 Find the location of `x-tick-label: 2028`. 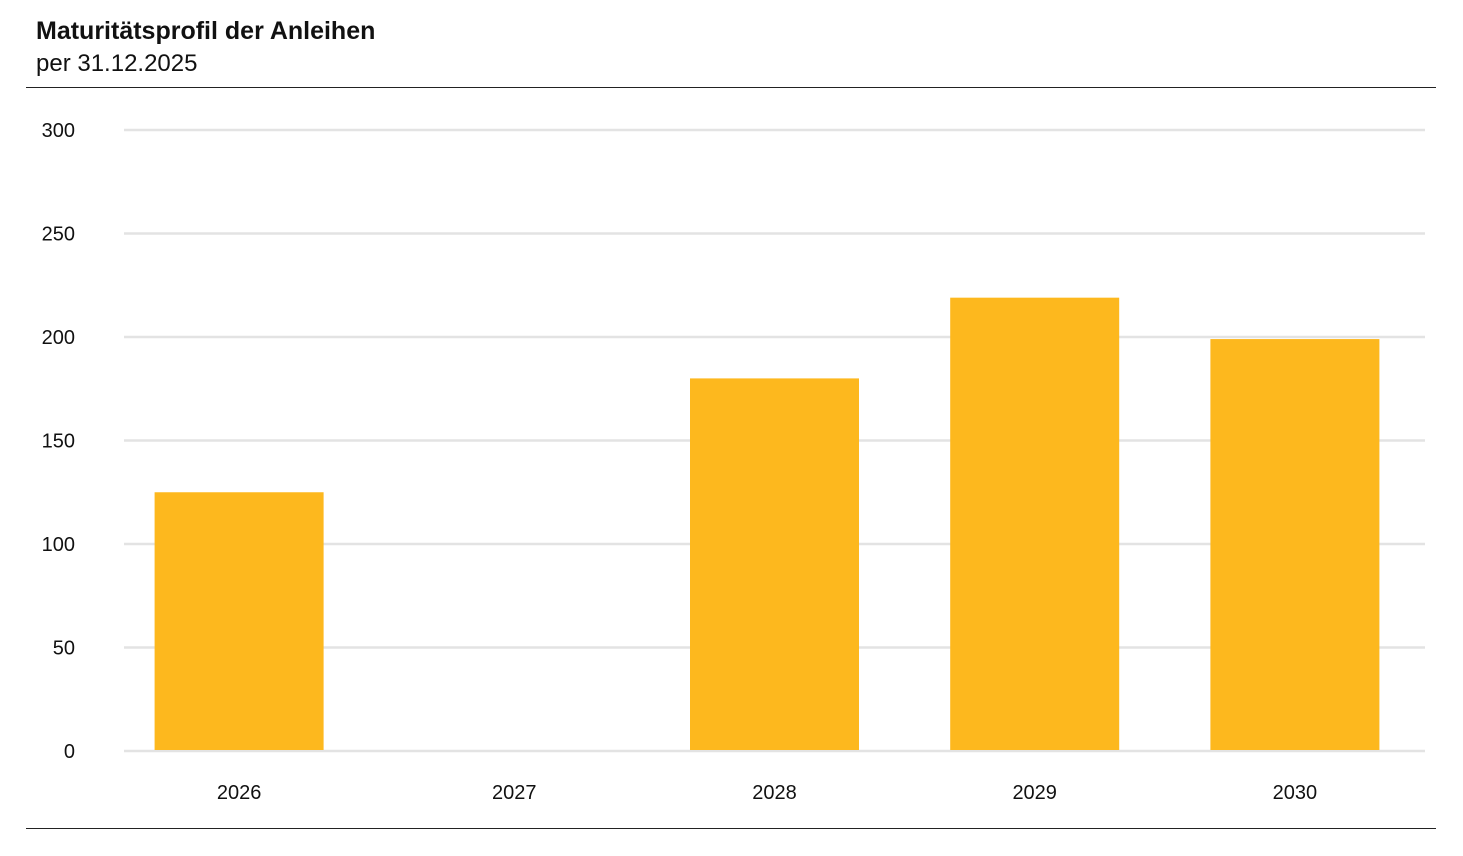

x-tick-label: 2028 is located at coordinates (774, 793).